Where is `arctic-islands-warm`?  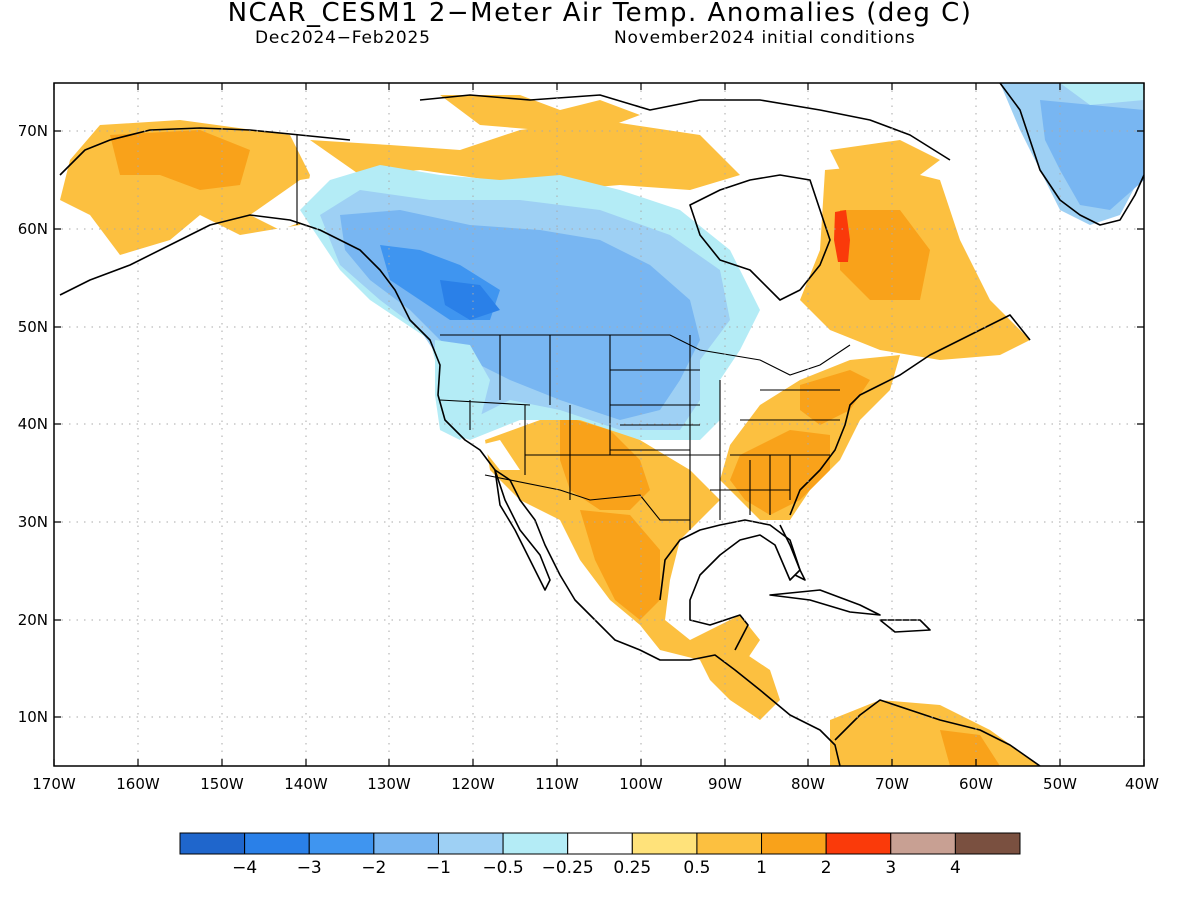 arctic-islands-warm is located at coordinates (525, 155).